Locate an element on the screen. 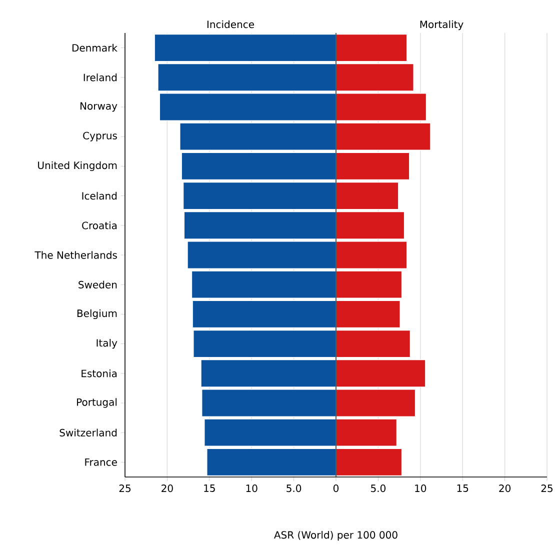  y-tick-label: Denmark is located at coordinates (95, 48).